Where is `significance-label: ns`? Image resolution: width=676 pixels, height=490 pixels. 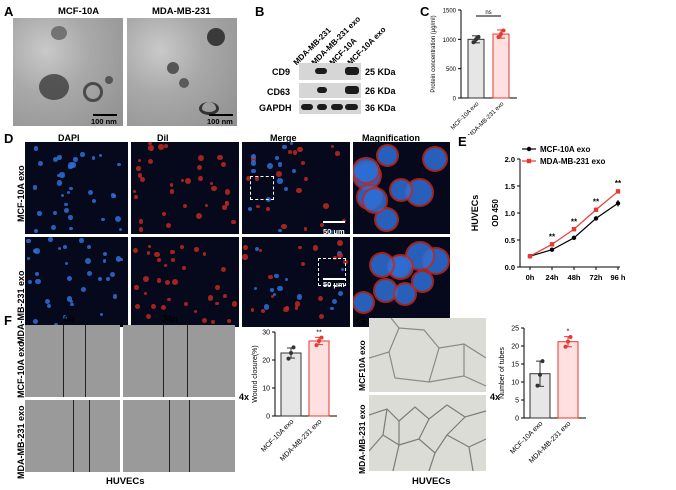 significance-label: ns is located at coordinates (488, 13).